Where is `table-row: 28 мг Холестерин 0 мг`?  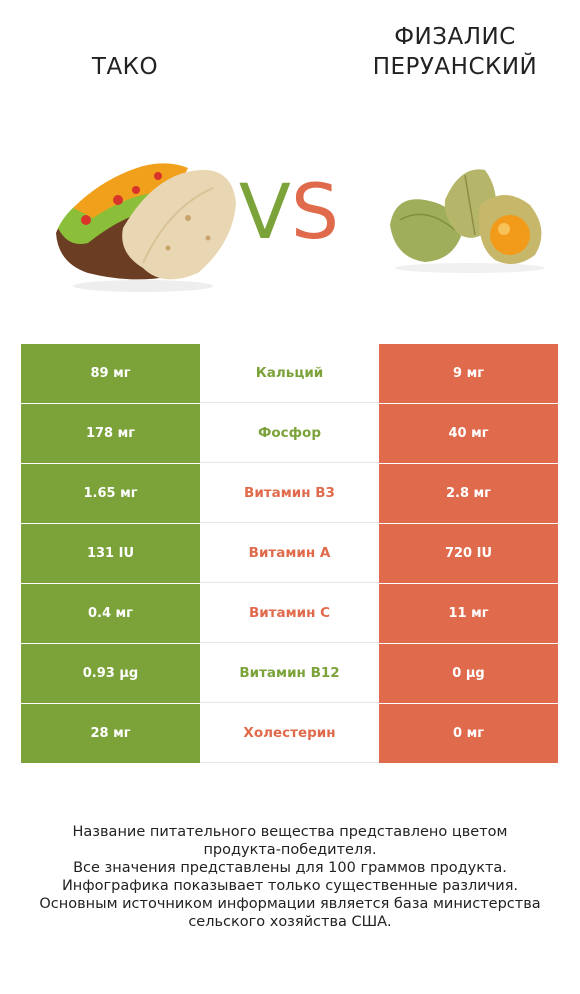 table-row: 28 мг Холестерин 0 мг is located at coordinates (289, 734).